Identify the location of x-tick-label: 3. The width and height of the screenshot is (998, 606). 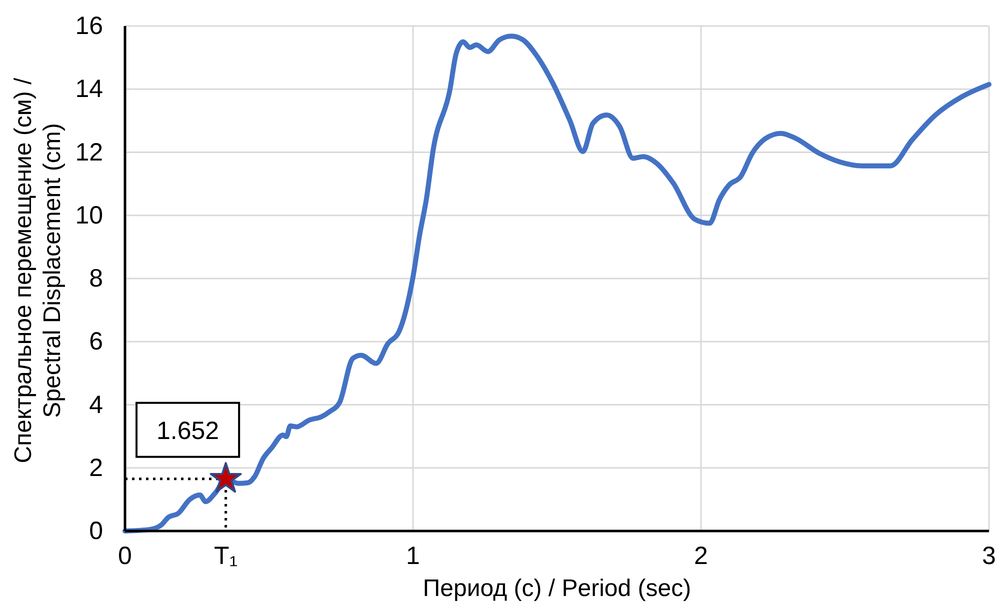
(989, 556).